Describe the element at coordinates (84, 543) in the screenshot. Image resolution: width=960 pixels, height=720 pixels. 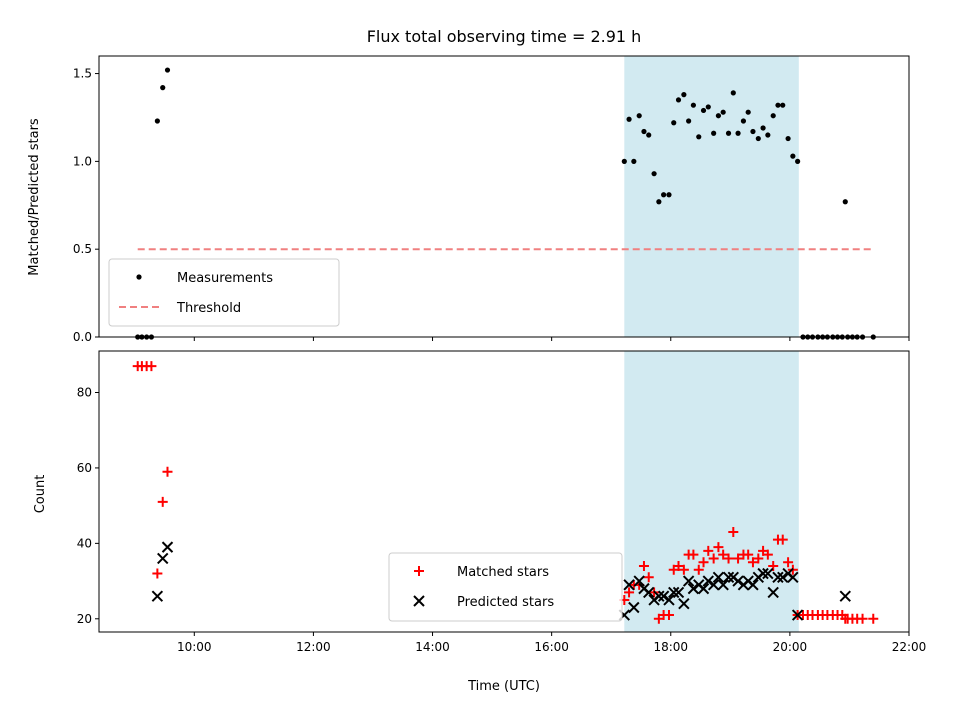
I see `y-tick-label: 40` at that location.